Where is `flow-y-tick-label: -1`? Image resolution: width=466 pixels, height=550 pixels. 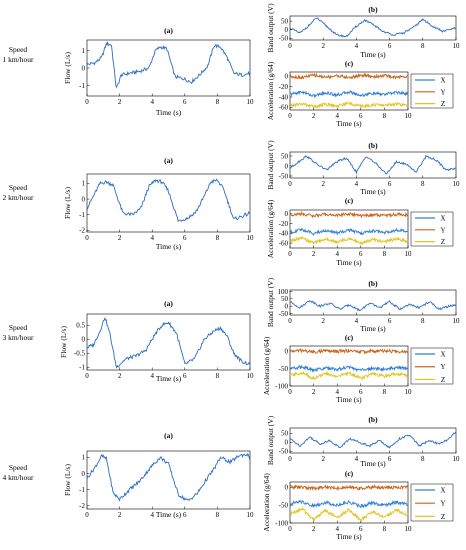
flow-y-tick-label: -1 is located at coordinates (82, 86).